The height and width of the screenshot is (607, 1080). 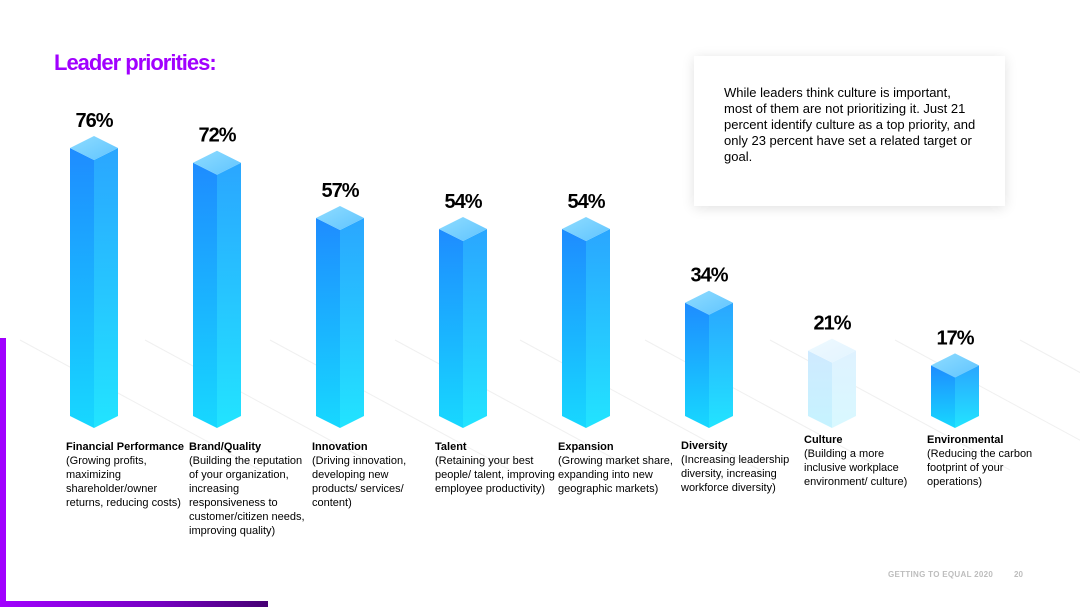 What do you see at coordinates (340, 447) in the screenshot?
I see `category-name: Innovation` at bounding box center [340, 447].